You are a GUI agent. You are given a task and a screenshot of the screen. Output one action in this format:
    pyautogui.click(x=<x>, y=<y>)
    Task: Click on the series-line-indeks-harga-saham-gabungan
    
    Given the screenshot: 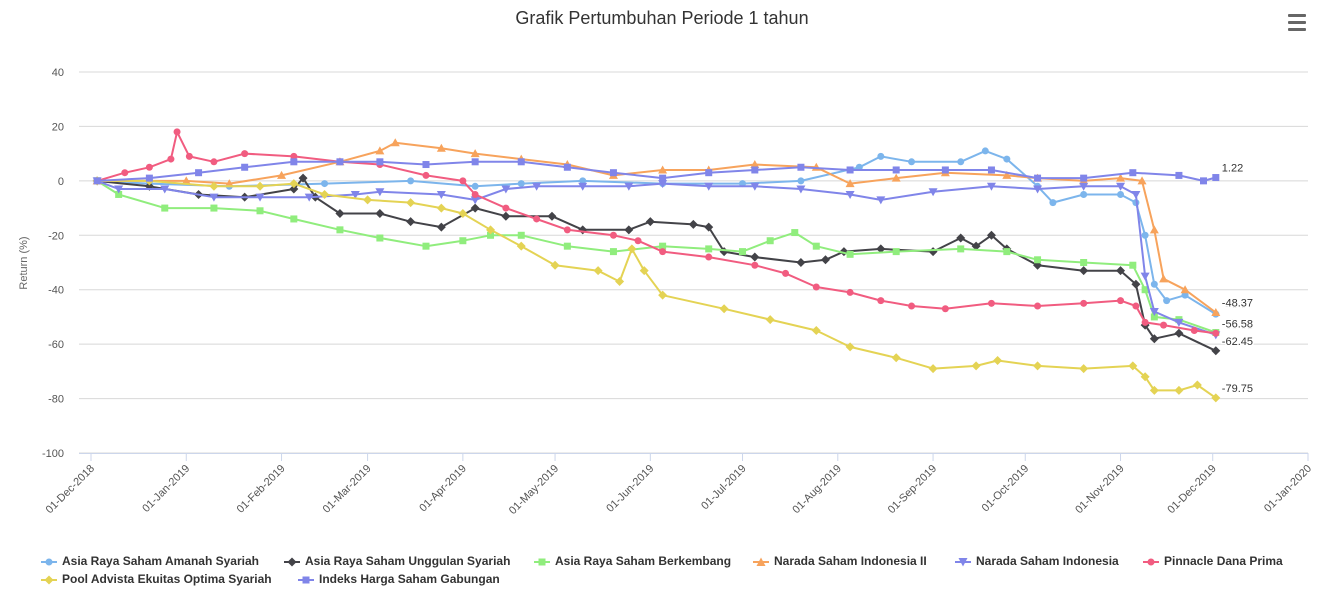 What is the action you would take?
    pyautogui.click(x=657, y=171)
    